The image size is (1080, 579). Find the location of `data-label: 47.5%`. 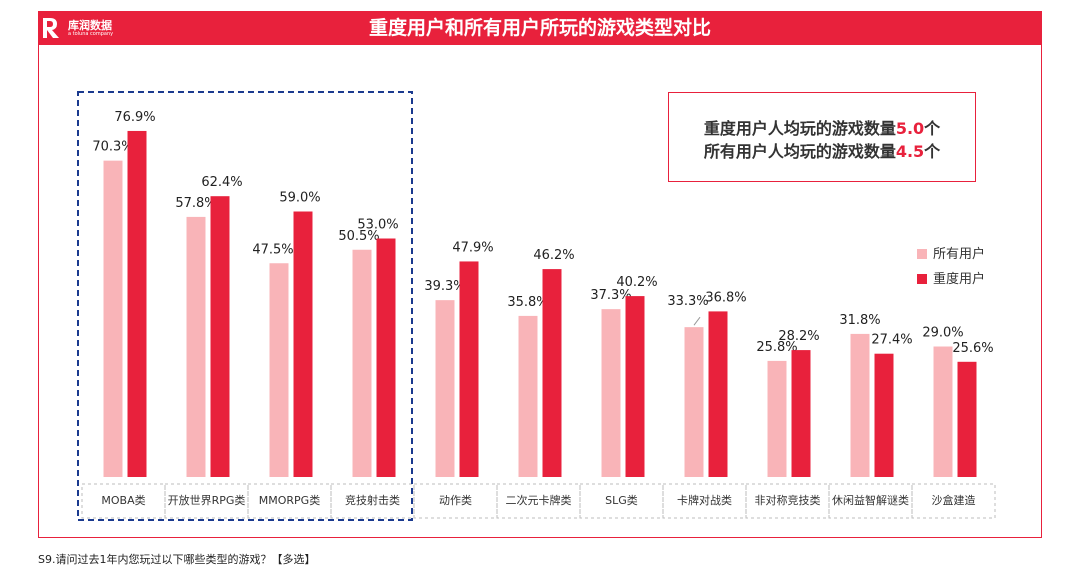

data-label: 47.5% is located at coordinates (272, 249).